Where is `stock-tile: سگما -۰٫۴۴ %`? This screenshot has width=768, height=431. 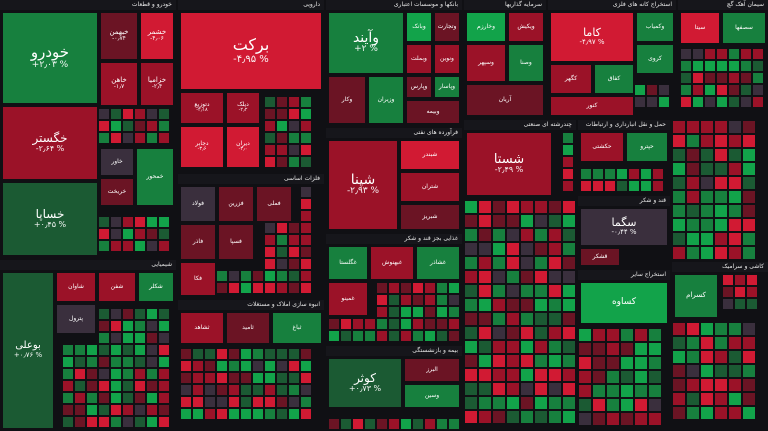 stock-tile: سگما -۰٫۴۴ % is located at coordinates (624, 227).